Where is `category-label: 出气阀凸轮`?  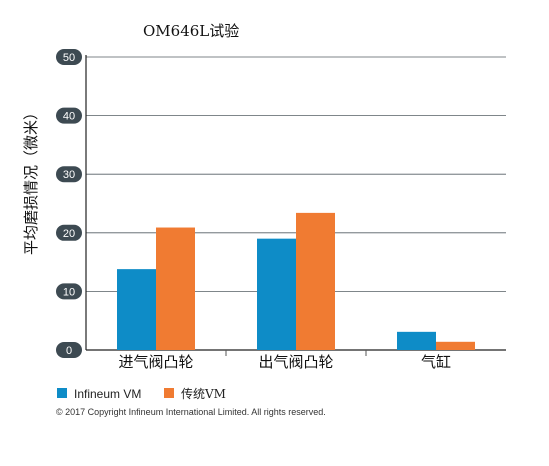 category-label: 出气阀凸轮 is located at coordinates (295, 362).